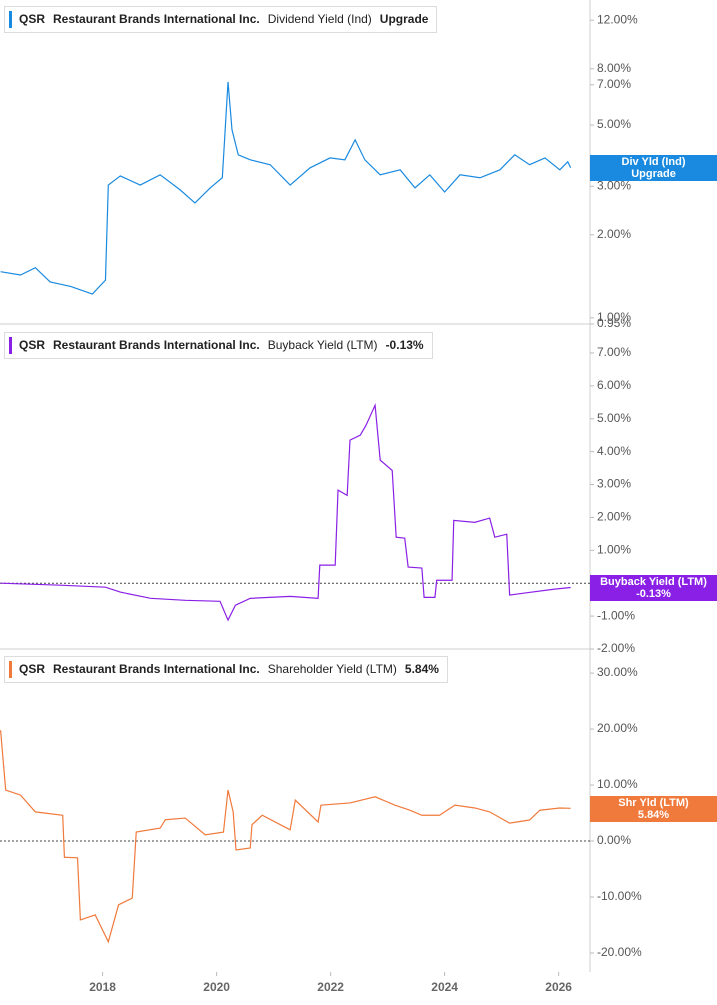  Describe the element at coordinates (653, 581) in the screenshot. I see `badge-label: Buyback Yield (LTM)` at that location.